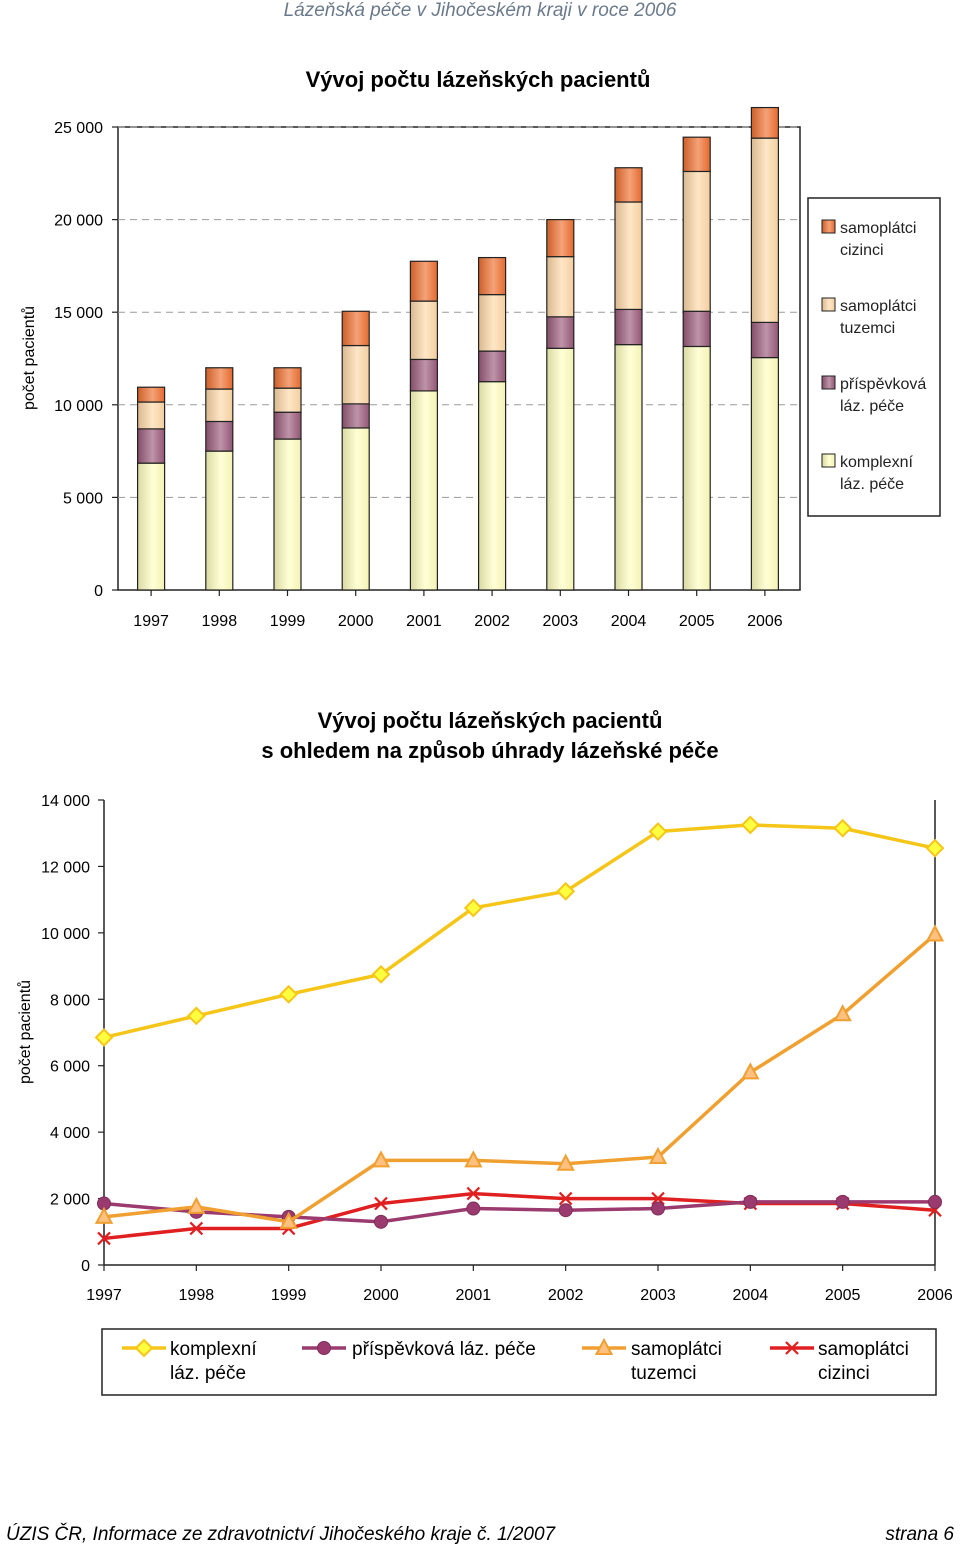  What do you see at coordinates (560, 238) in the screenshot?
I see `bar-samoplatci-cizinci-2003` at bounding box center [560, 238].